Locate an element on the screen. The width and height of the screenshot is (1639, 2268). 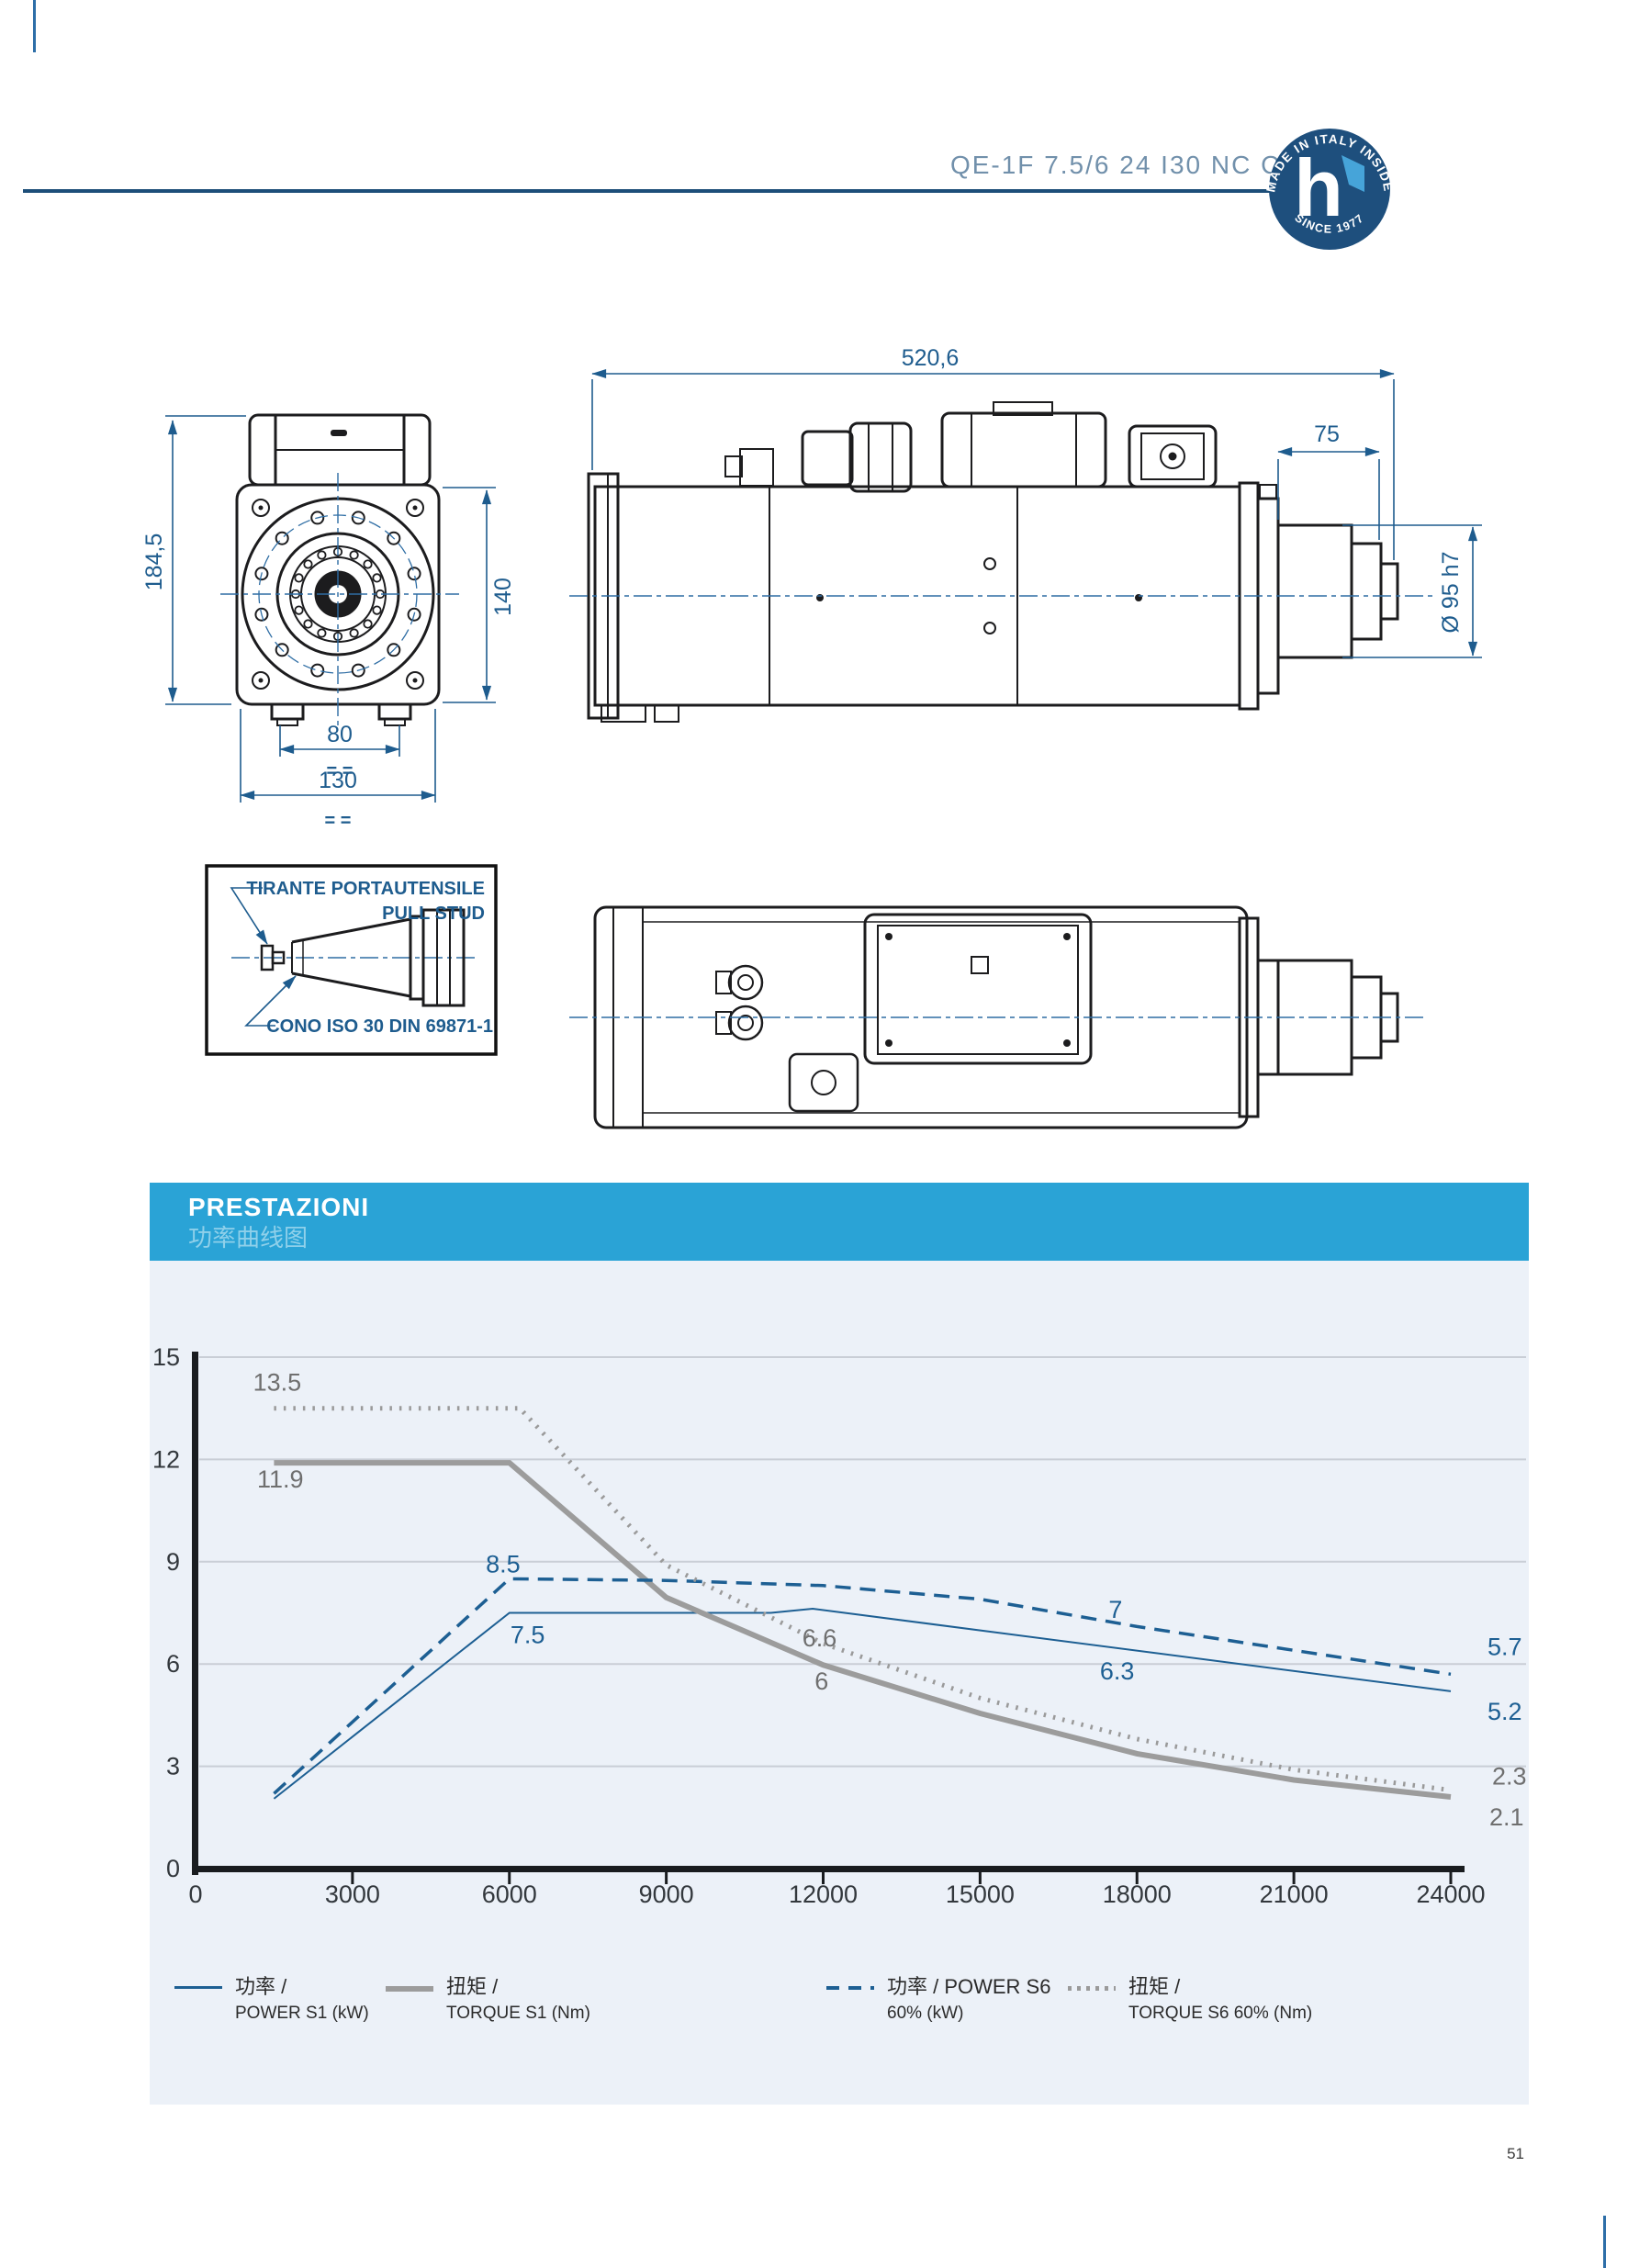
front-view-dimensions: 184,5 140 80 = = 130 = = is located at coordinates (328, 623).